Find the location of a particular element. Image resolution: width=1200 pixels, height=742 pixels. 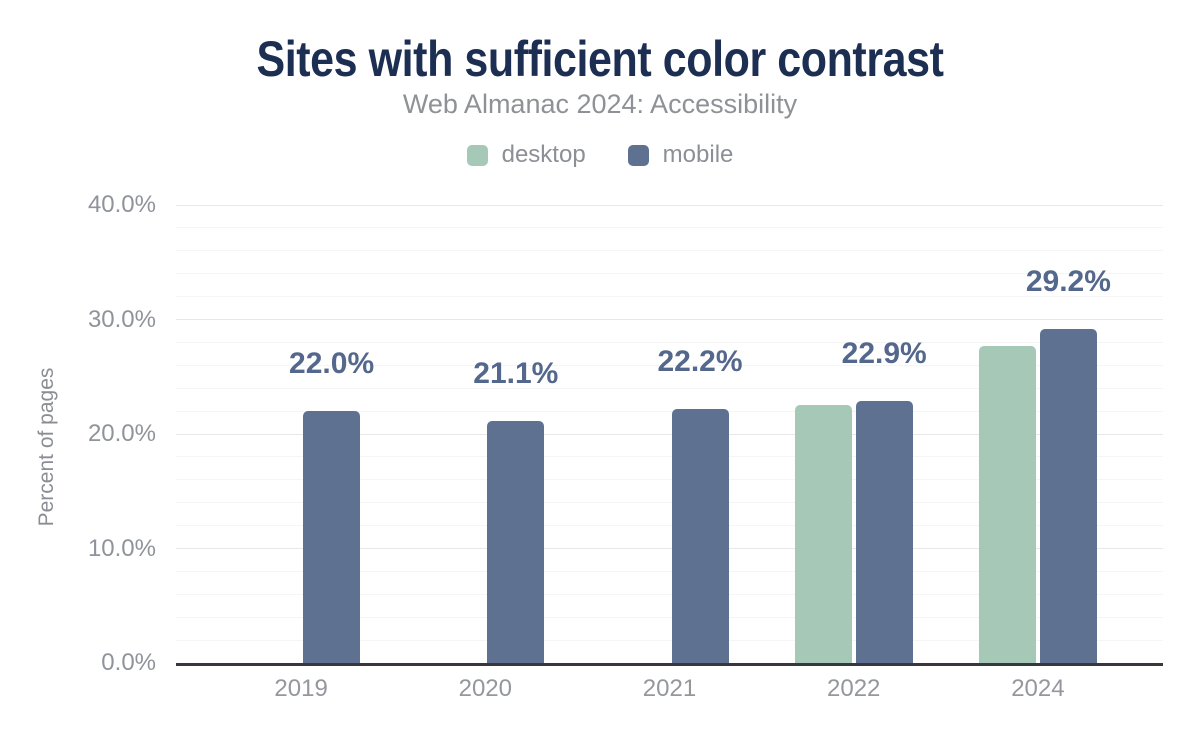

bar-mobile-2024 is located at coordinates (1068, 495).